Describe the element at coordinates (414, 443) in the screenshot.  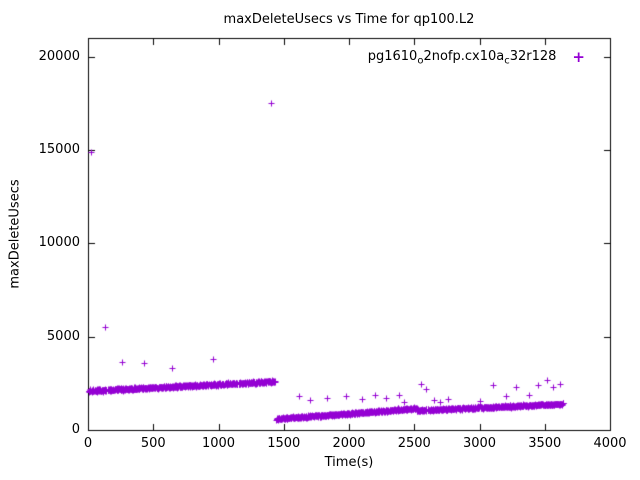
I see `x-tick-label: 2500` at that location.